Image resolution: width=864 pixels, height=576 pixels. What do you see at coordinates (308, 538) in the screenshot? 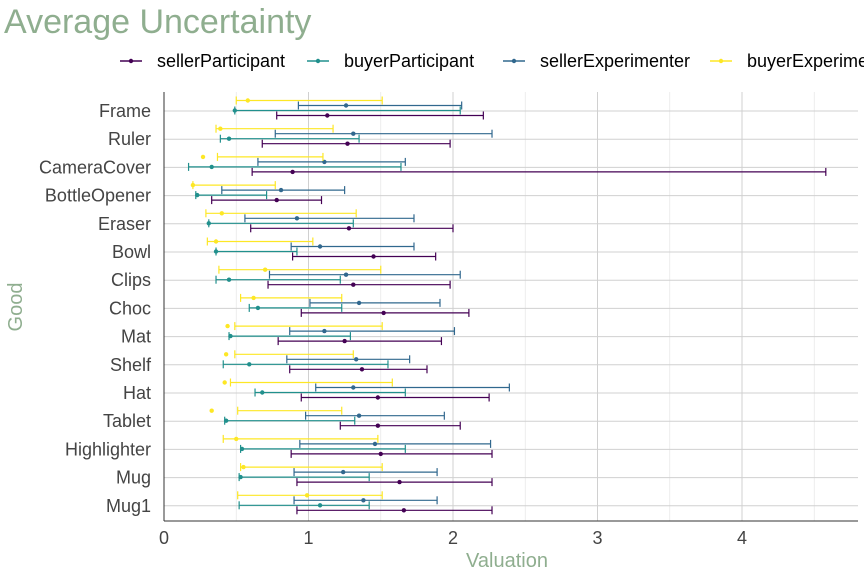
I see `x-tick-label: 1` at bounding box center [308, 538].